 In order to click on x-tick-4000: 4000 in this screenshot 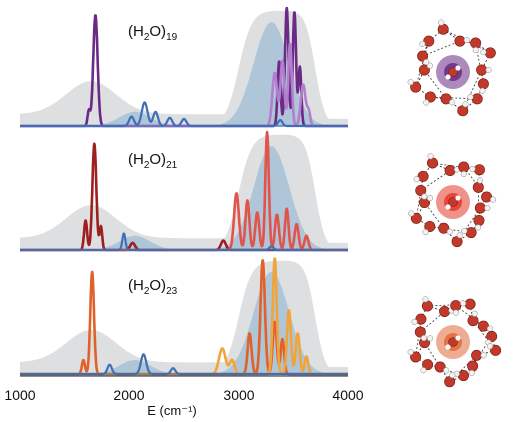, I will do `click(347, 395)`.